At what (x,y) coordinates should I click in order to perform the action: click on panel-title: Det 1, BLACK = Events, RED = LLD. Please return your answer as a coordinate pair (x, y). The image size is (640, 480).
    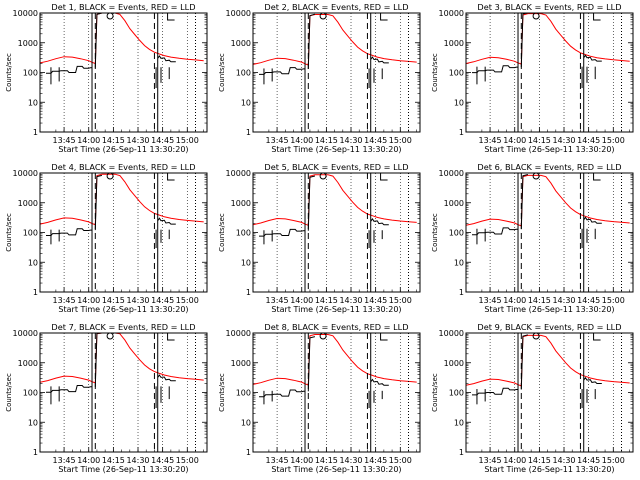
    Looking at the image, I should click on (123, 7).